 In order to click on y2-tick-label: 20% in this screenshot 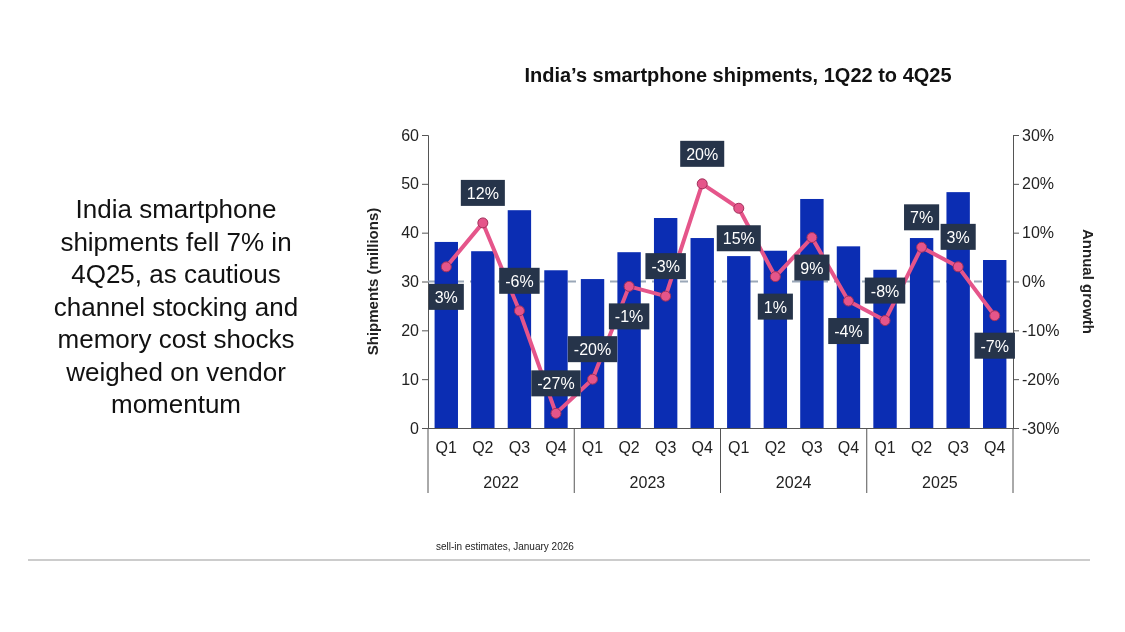, I will do `click(1038, 184)`.